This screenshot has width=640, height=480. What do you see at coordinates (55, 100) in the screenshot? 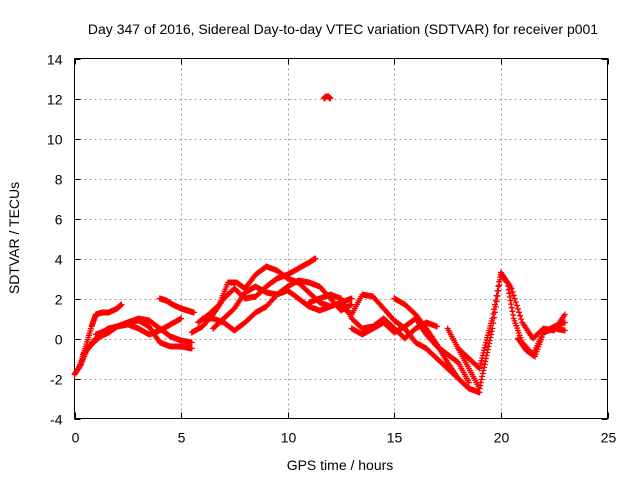
I see `y-tick-label: 12` at bounding box center [55, 100].